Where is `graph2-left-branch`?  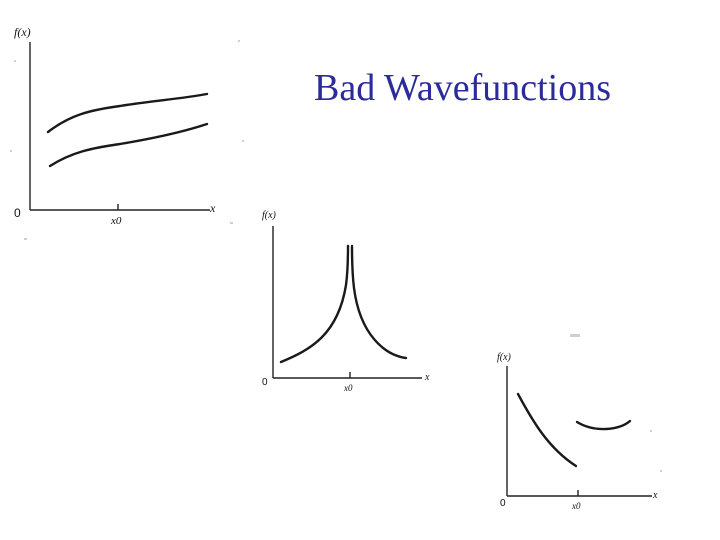 graph2-left-branch is located at coordinates (314, 304).